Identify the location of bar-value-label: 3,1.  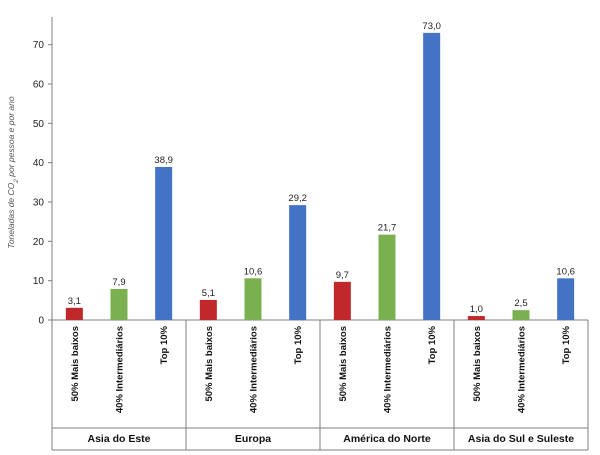
(74, 301).